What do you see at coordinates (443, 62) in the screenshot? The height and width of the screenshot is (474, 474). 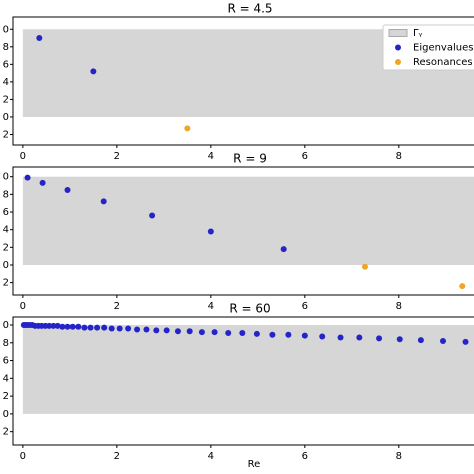 I see `legend-label: Resonances of` at bounding box center [443, 62].